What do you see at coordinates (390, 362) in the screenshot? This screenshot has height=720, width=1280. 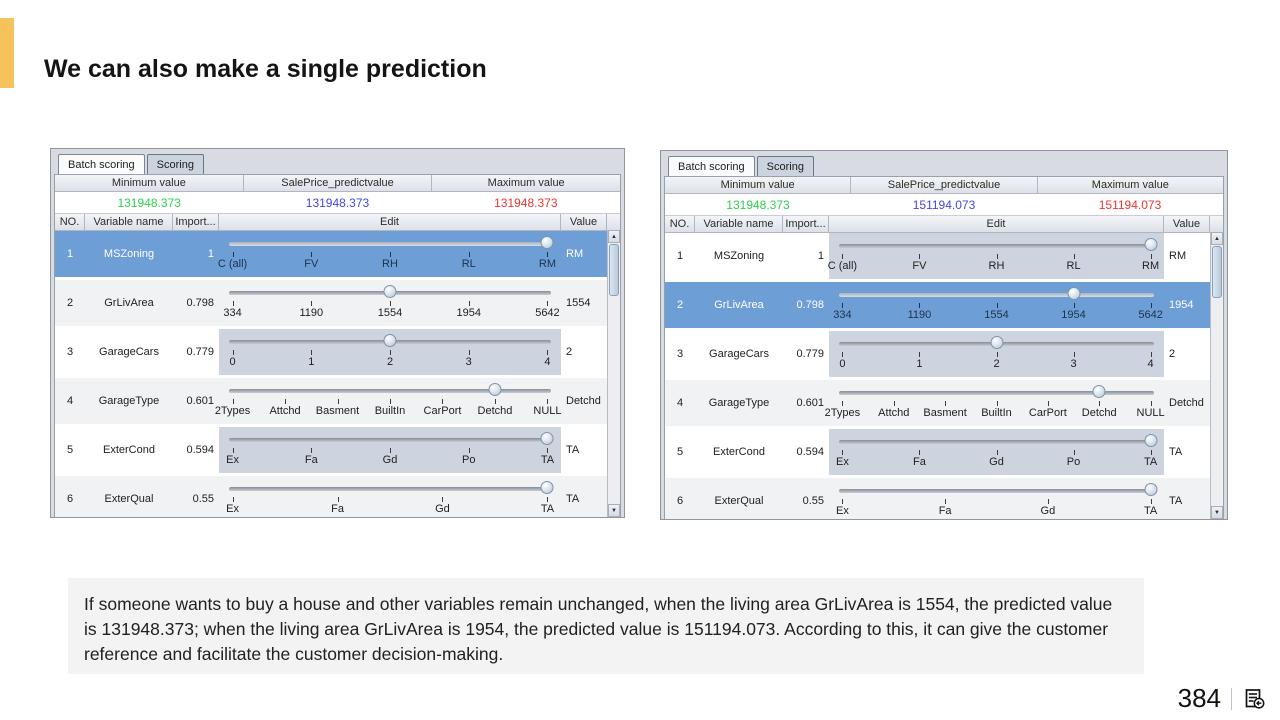 I see `slider-tick-label: 2` at bounding box center [390, 362].